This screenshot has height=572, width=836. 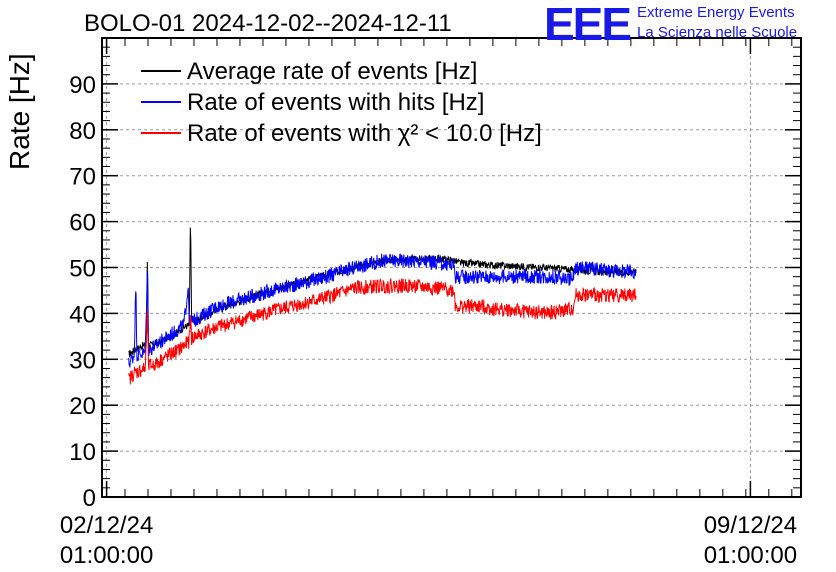 I want to click on y-tick-label: 20, so click(x=82, y=406).